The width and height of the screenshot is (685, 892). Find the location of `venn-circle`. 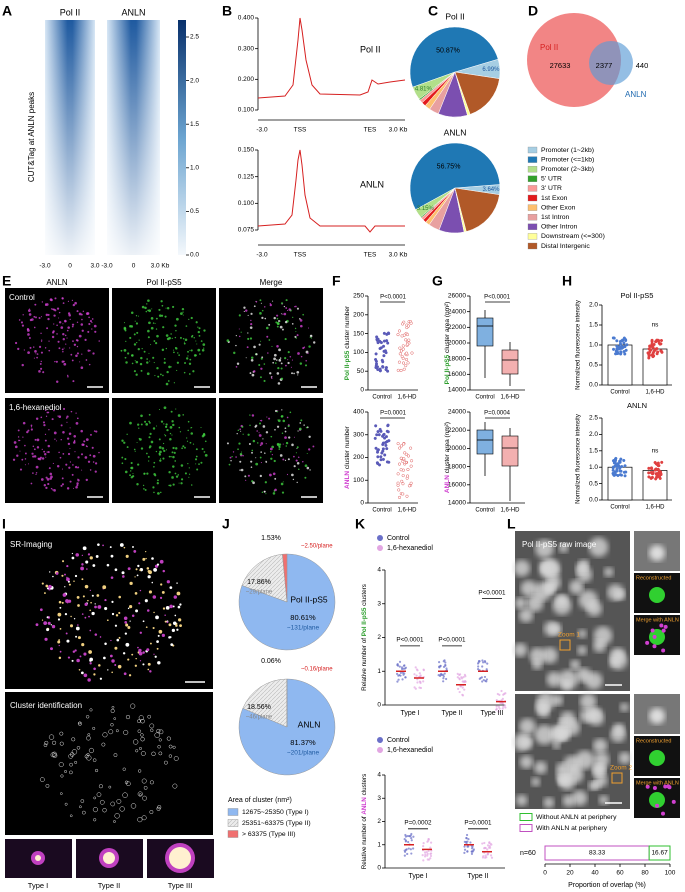

venn-circle is located at coordinates (574, 60).